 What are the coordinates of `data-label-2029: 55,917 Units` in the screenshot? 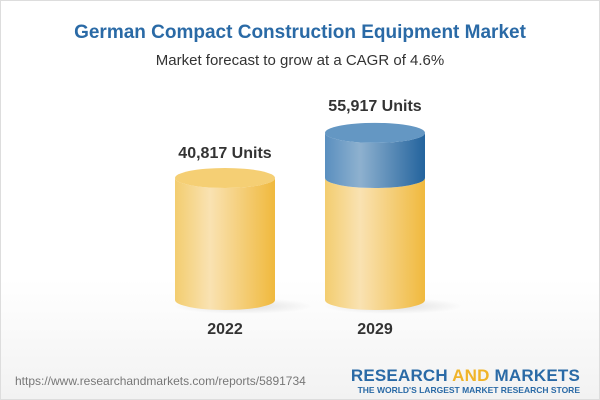 It's located at (374, 106).